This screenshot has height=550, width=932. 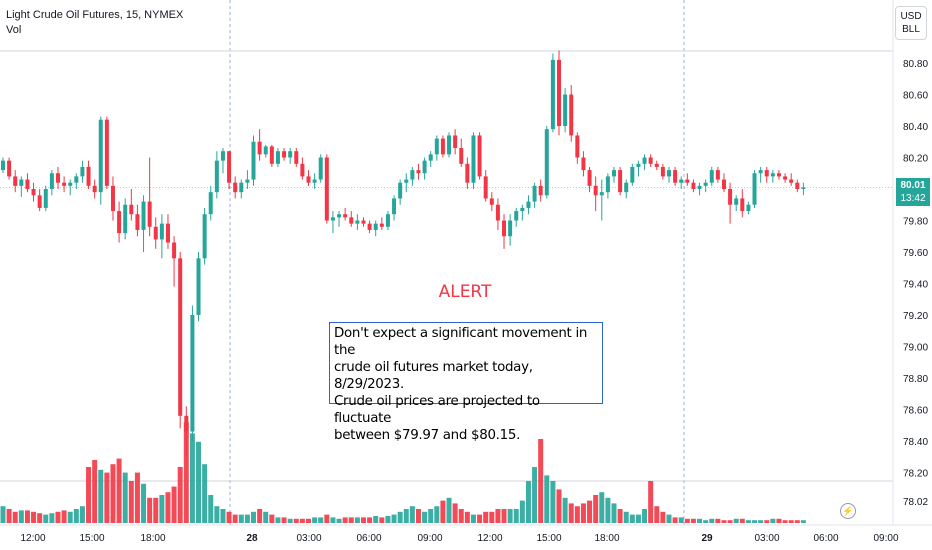 What do you see at coordinates (465, 292) in the screenshot?
I see `alert-label: ALERT` at bounding box center [465, 292].